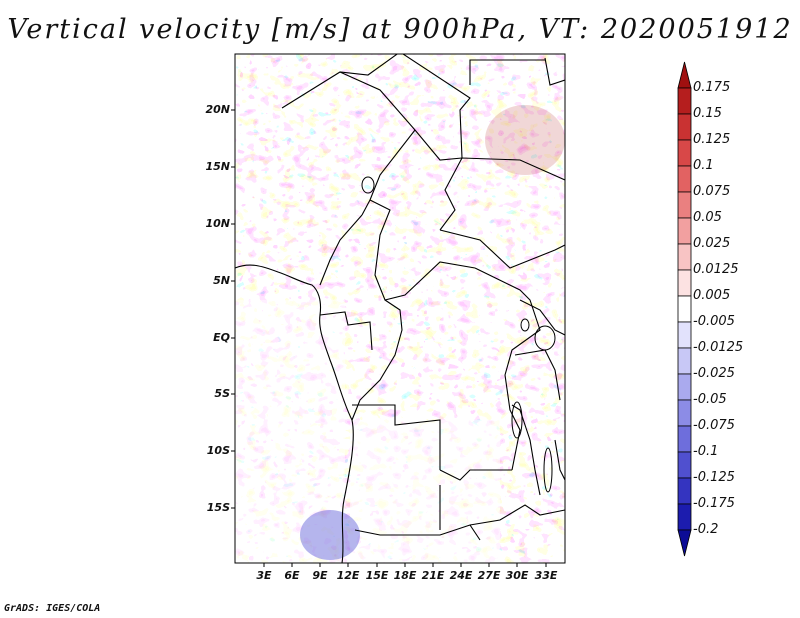 Image resolution: width=800 pixels, height=618 pixels. What do you see at coordinates (706, 529) in the screenshot?
I see `colorbar-label: -0.2` at bounding box center [706, 529].